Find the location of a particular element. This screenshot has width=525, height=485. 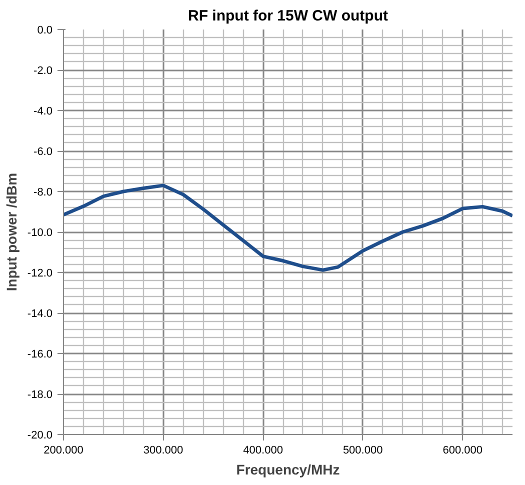

y-tick-label: -2.0 is located at coordinates (43, 71).